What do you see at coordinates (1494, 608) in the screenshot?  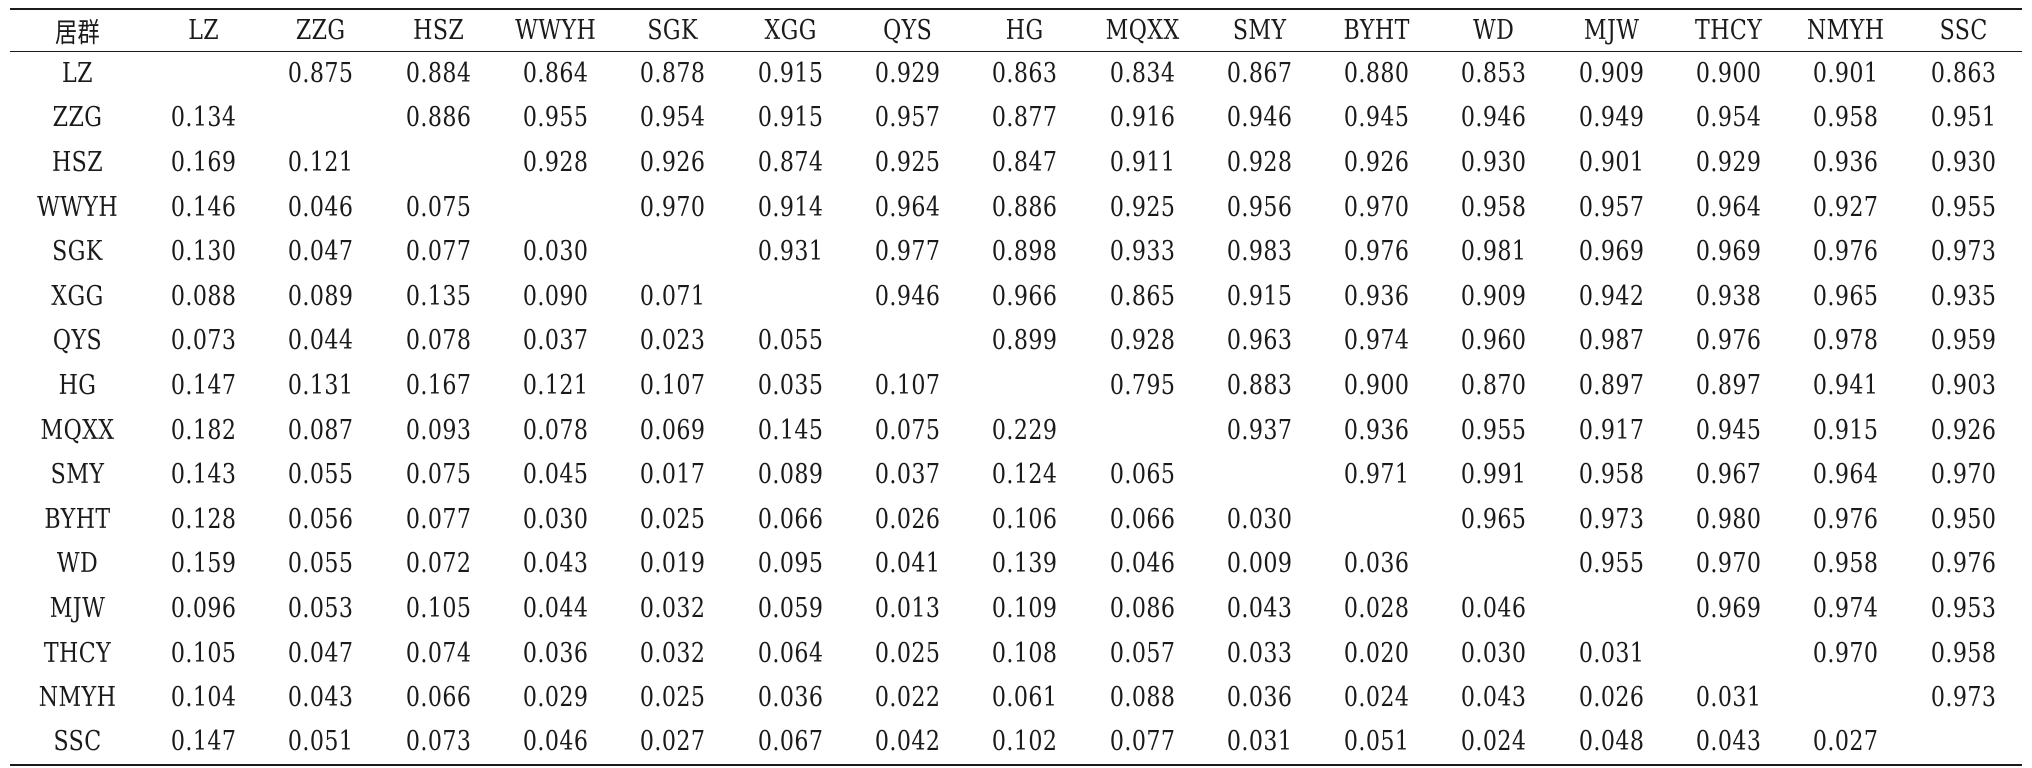 I see `table-cell: 0.046` at bounding box center [1494, 608].